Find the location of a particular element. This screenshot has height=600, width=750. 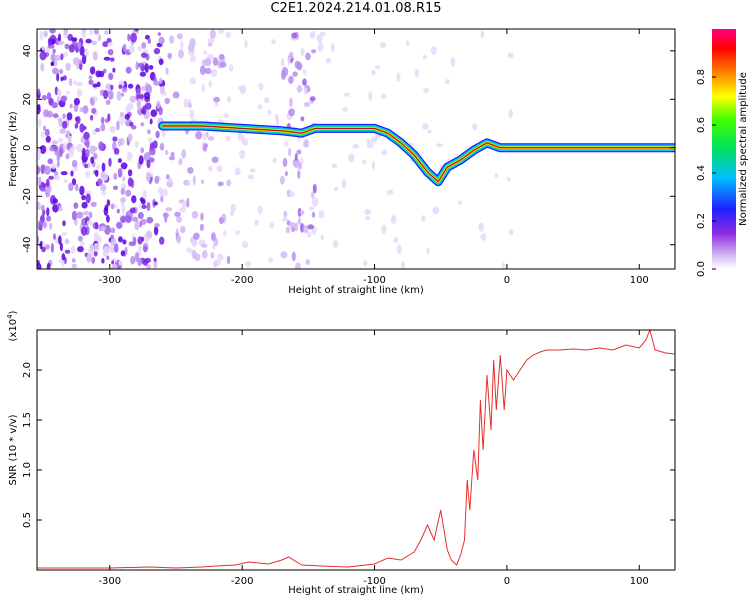

spectrogram-signal-track is located at coordinates (416, 154).